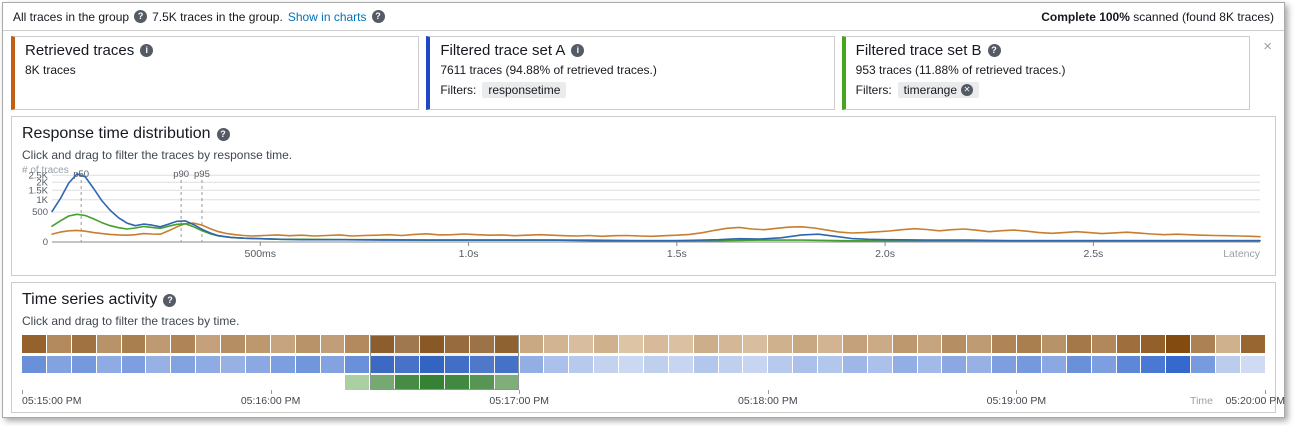 This screenshot has height=426, width=1295. I want to click on info-icon: i, so click(147, 50).